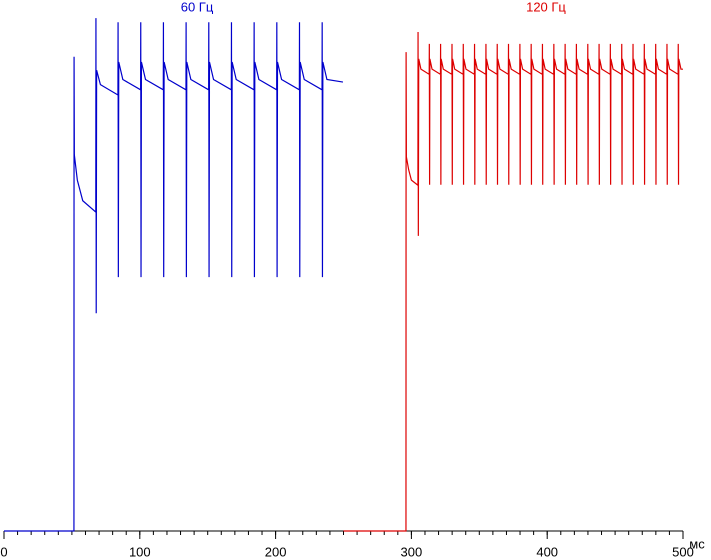 The height and width of the screenshot is (560, 711). Describe the element at coordinates (683, 551) in the screenshot. I see `x-tick-label: 500` at that location.